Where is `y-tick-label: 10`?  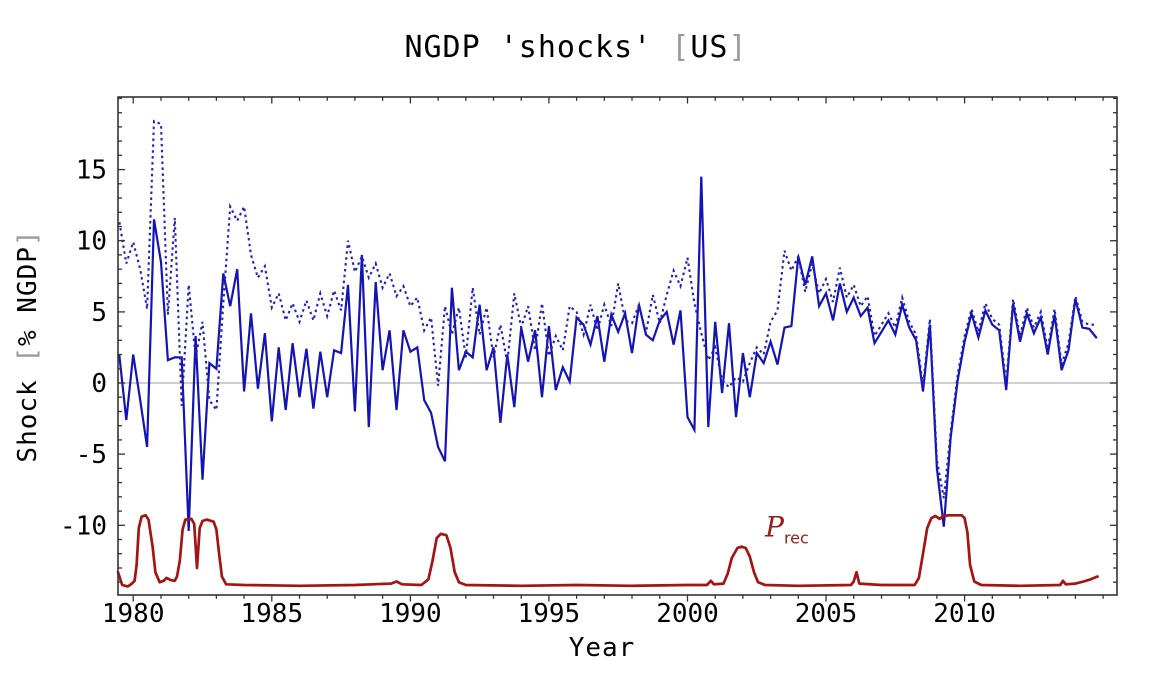
y-tick-label: 10 is located at coordinates (91, 242).